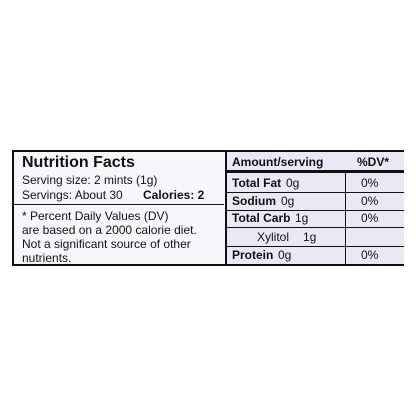 This screenshot has width=416, height=416. I want to click on servings: Servings: About 30, so click(72, 195).